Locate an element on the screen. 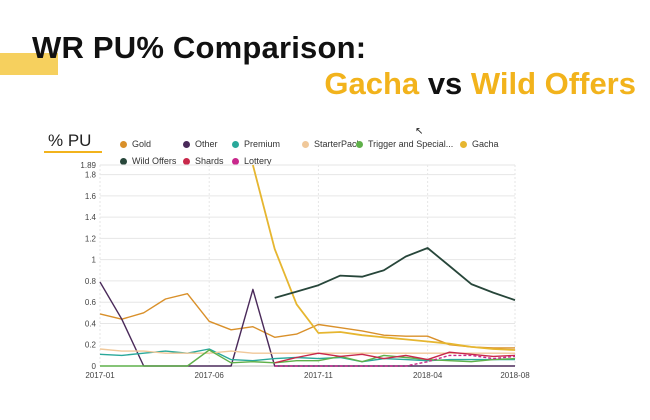 This screenshot has height=420, width=650. series-line-wild-offers is located at coordinates (395, 274).